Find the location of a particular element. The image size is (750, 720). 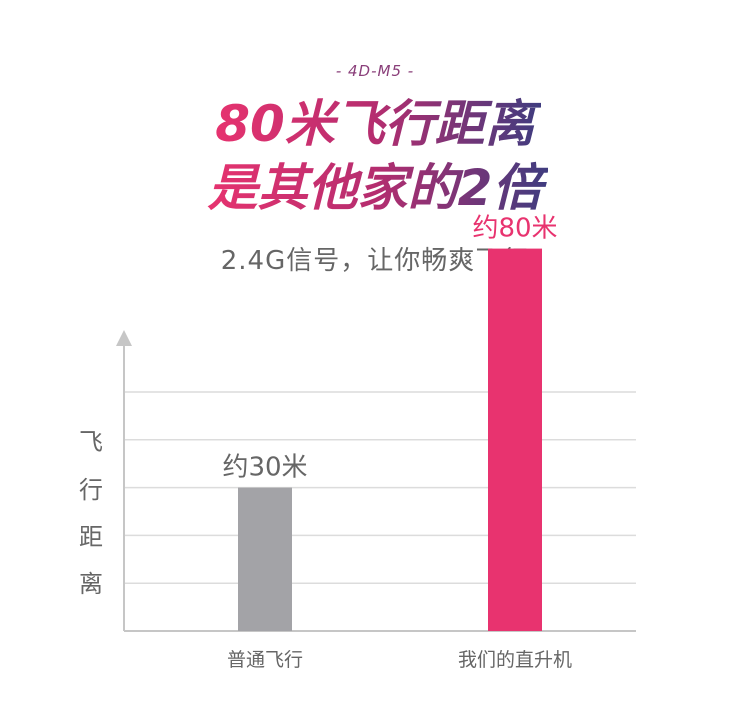

category-label-0: 普通飞行 is located at coordinates (265, 660).